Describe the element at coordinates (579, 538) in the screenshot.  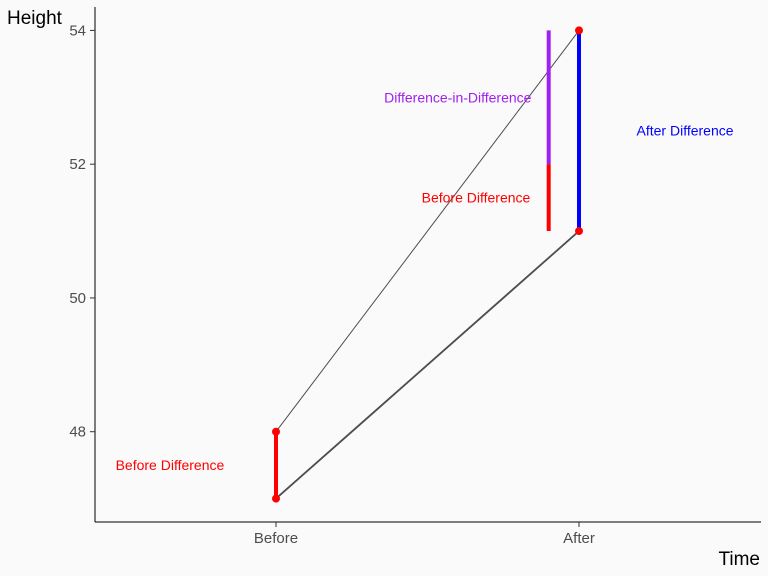
I see `x-tick-label-after: After` at that location.